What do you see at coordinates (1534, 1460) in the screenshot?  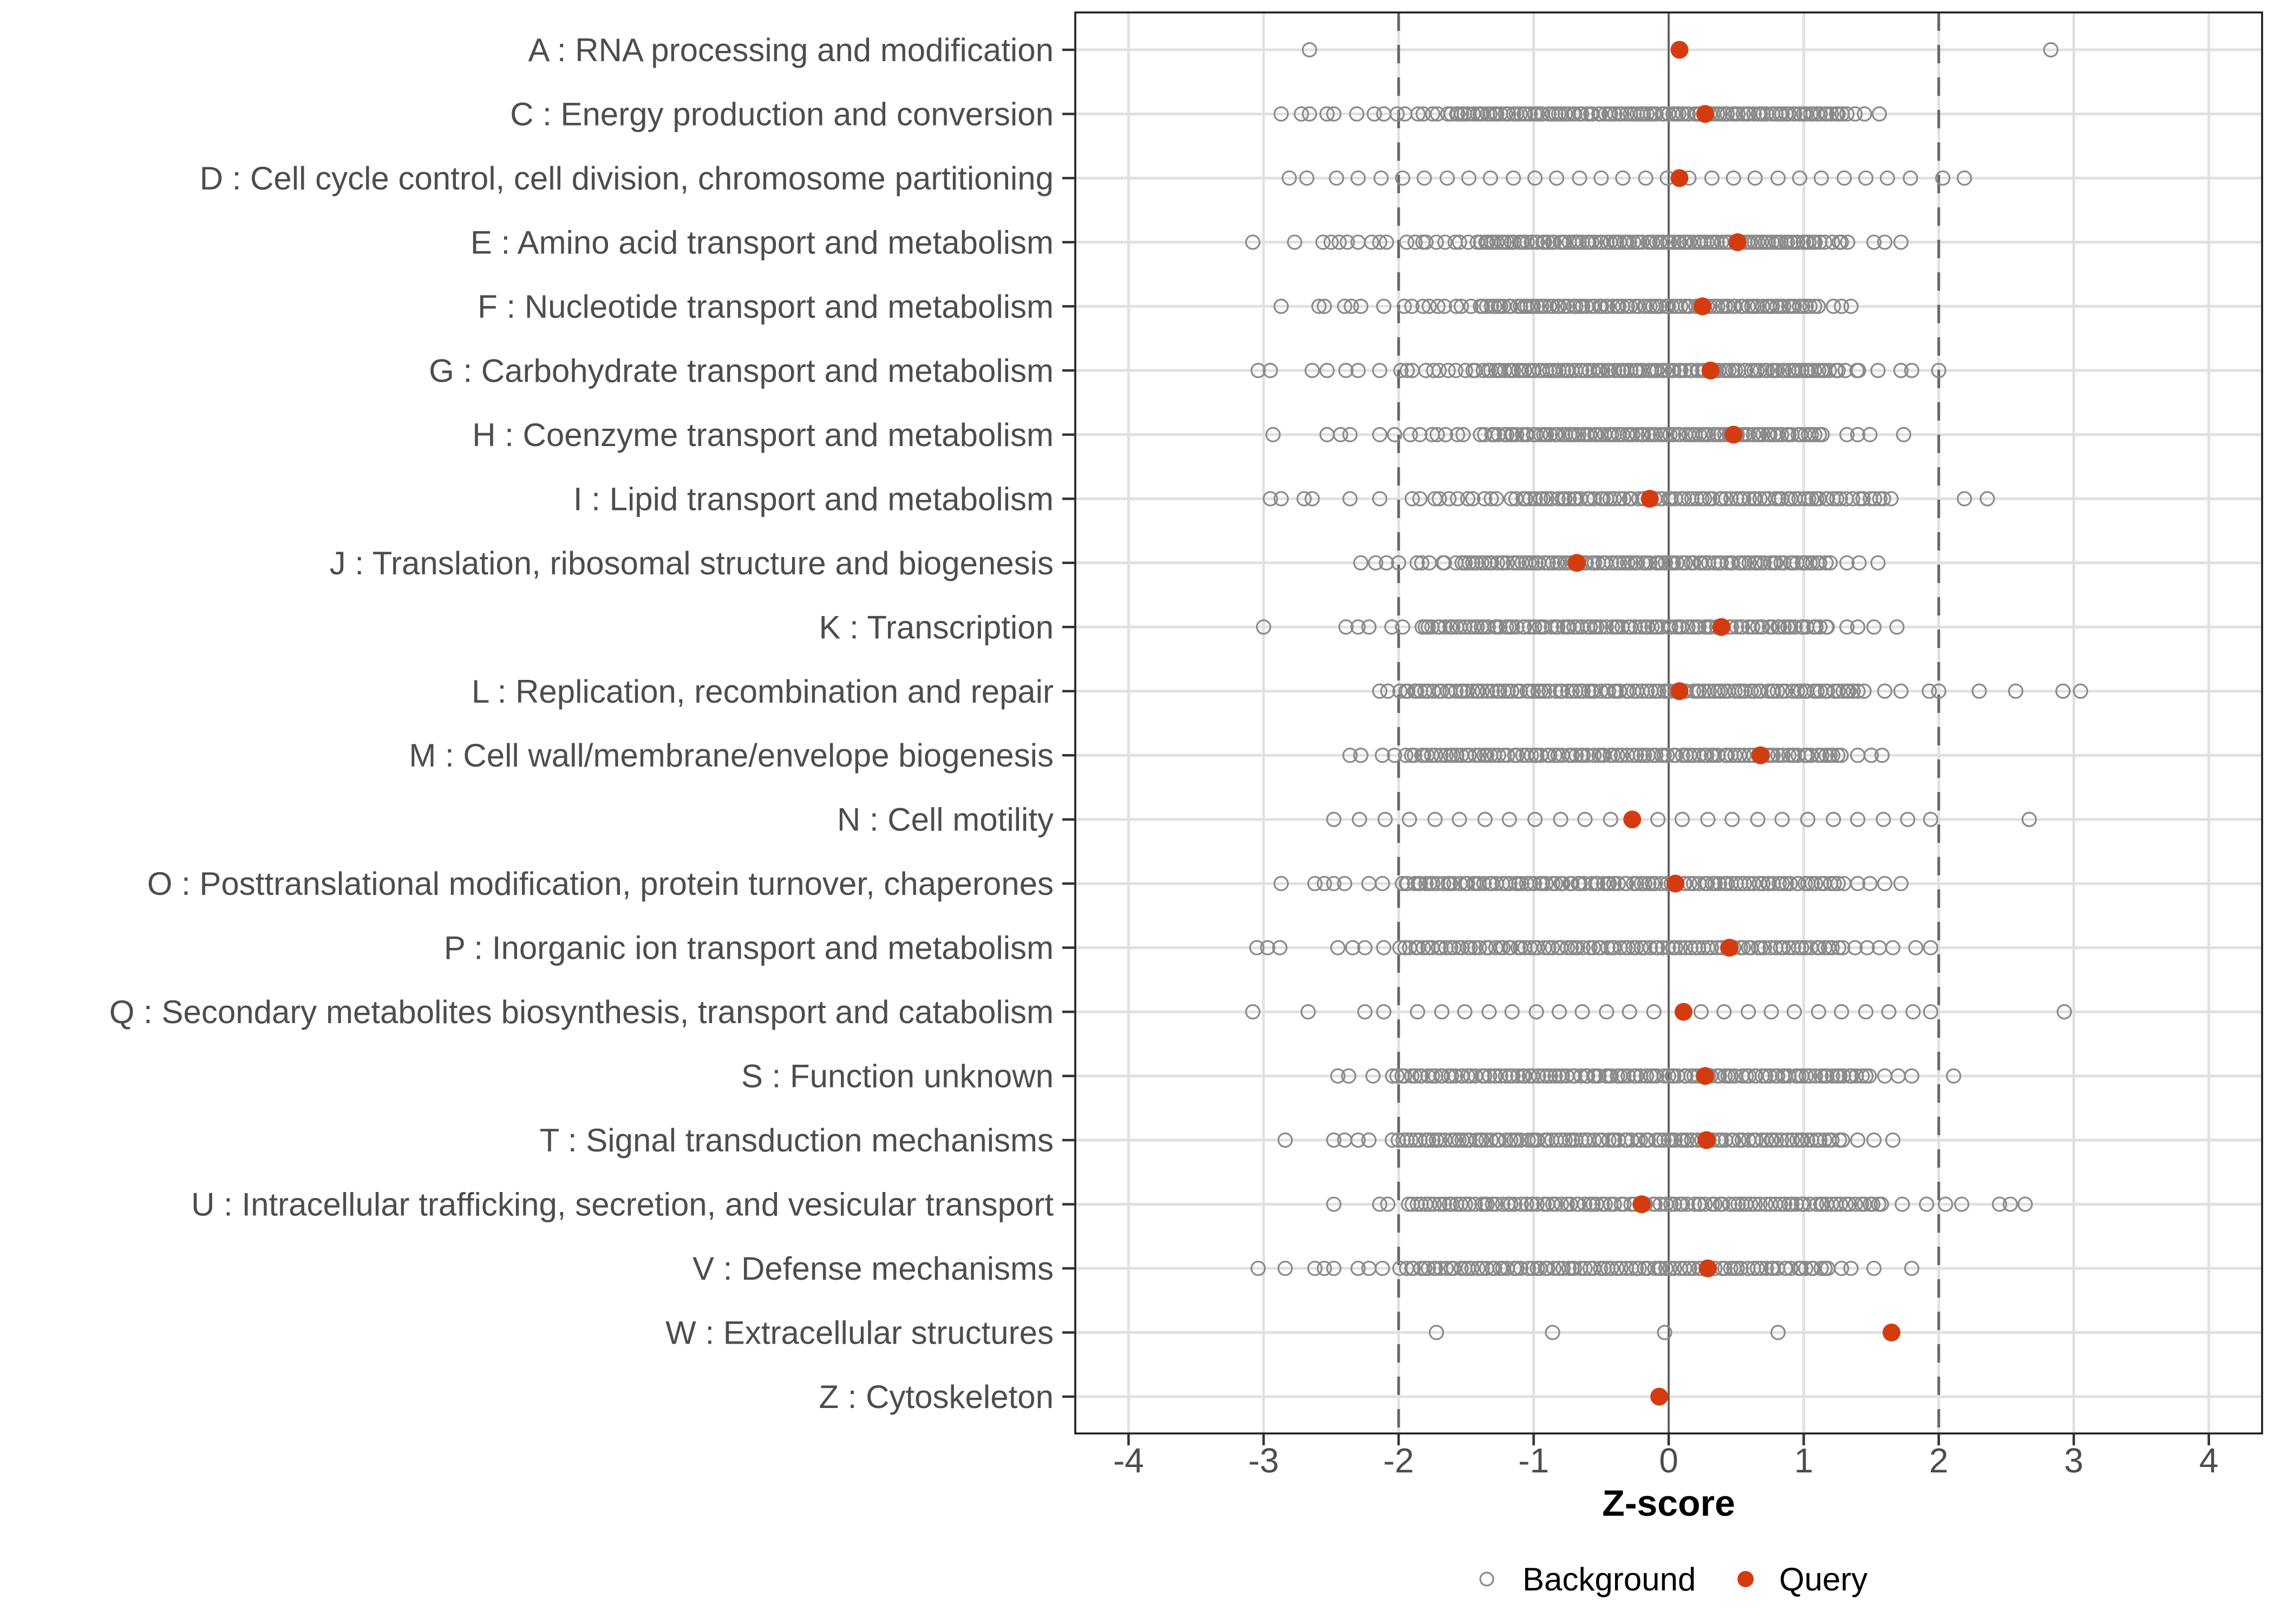 I see `x-axis-tick-label: -1` at bounding box center [1534, 1460].